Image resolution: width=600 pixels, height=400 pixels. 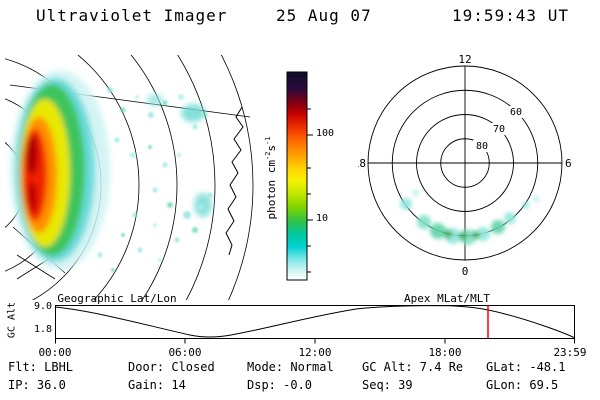 What do you see at coordinates (268, 155) in the screenshot?
I see `unit-exp1: -2` at bounding box center [268, 155].